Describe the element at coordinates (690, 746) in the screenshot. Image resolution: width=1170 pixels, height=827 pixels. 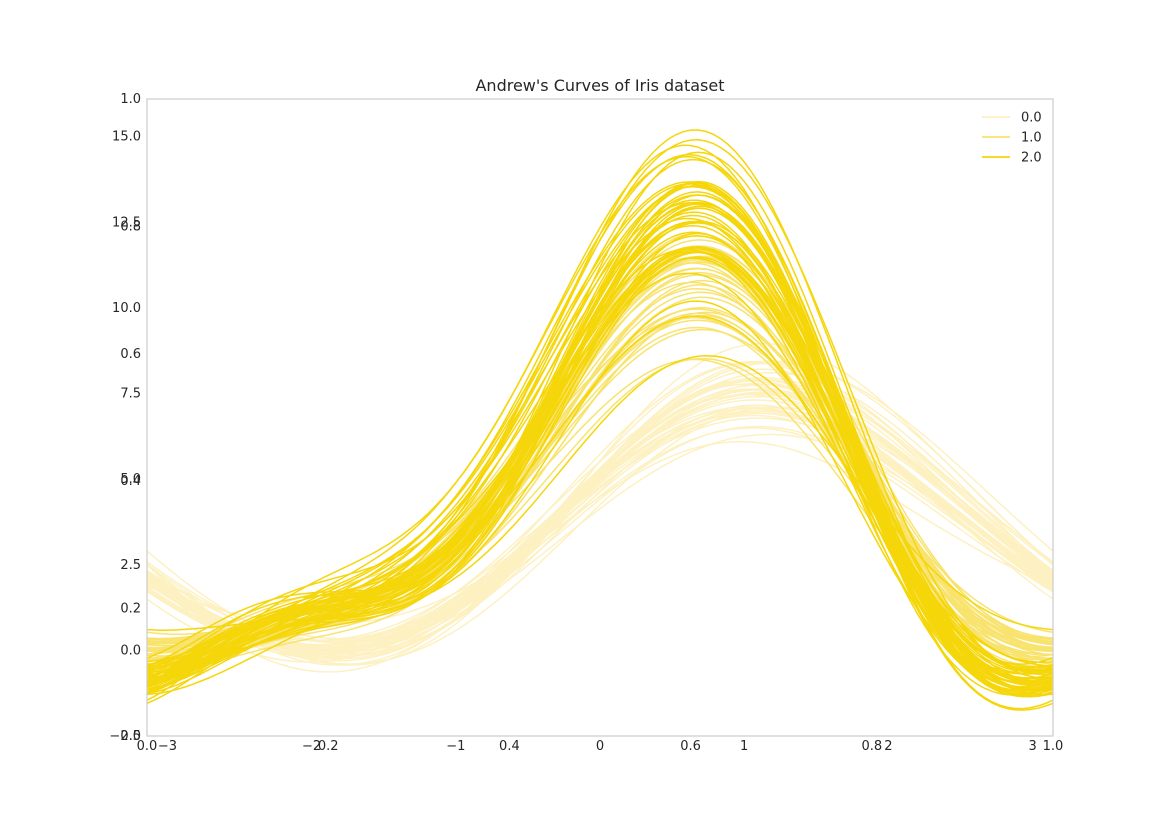
I see `secondary-x-tick-label: 0.6` at that location.